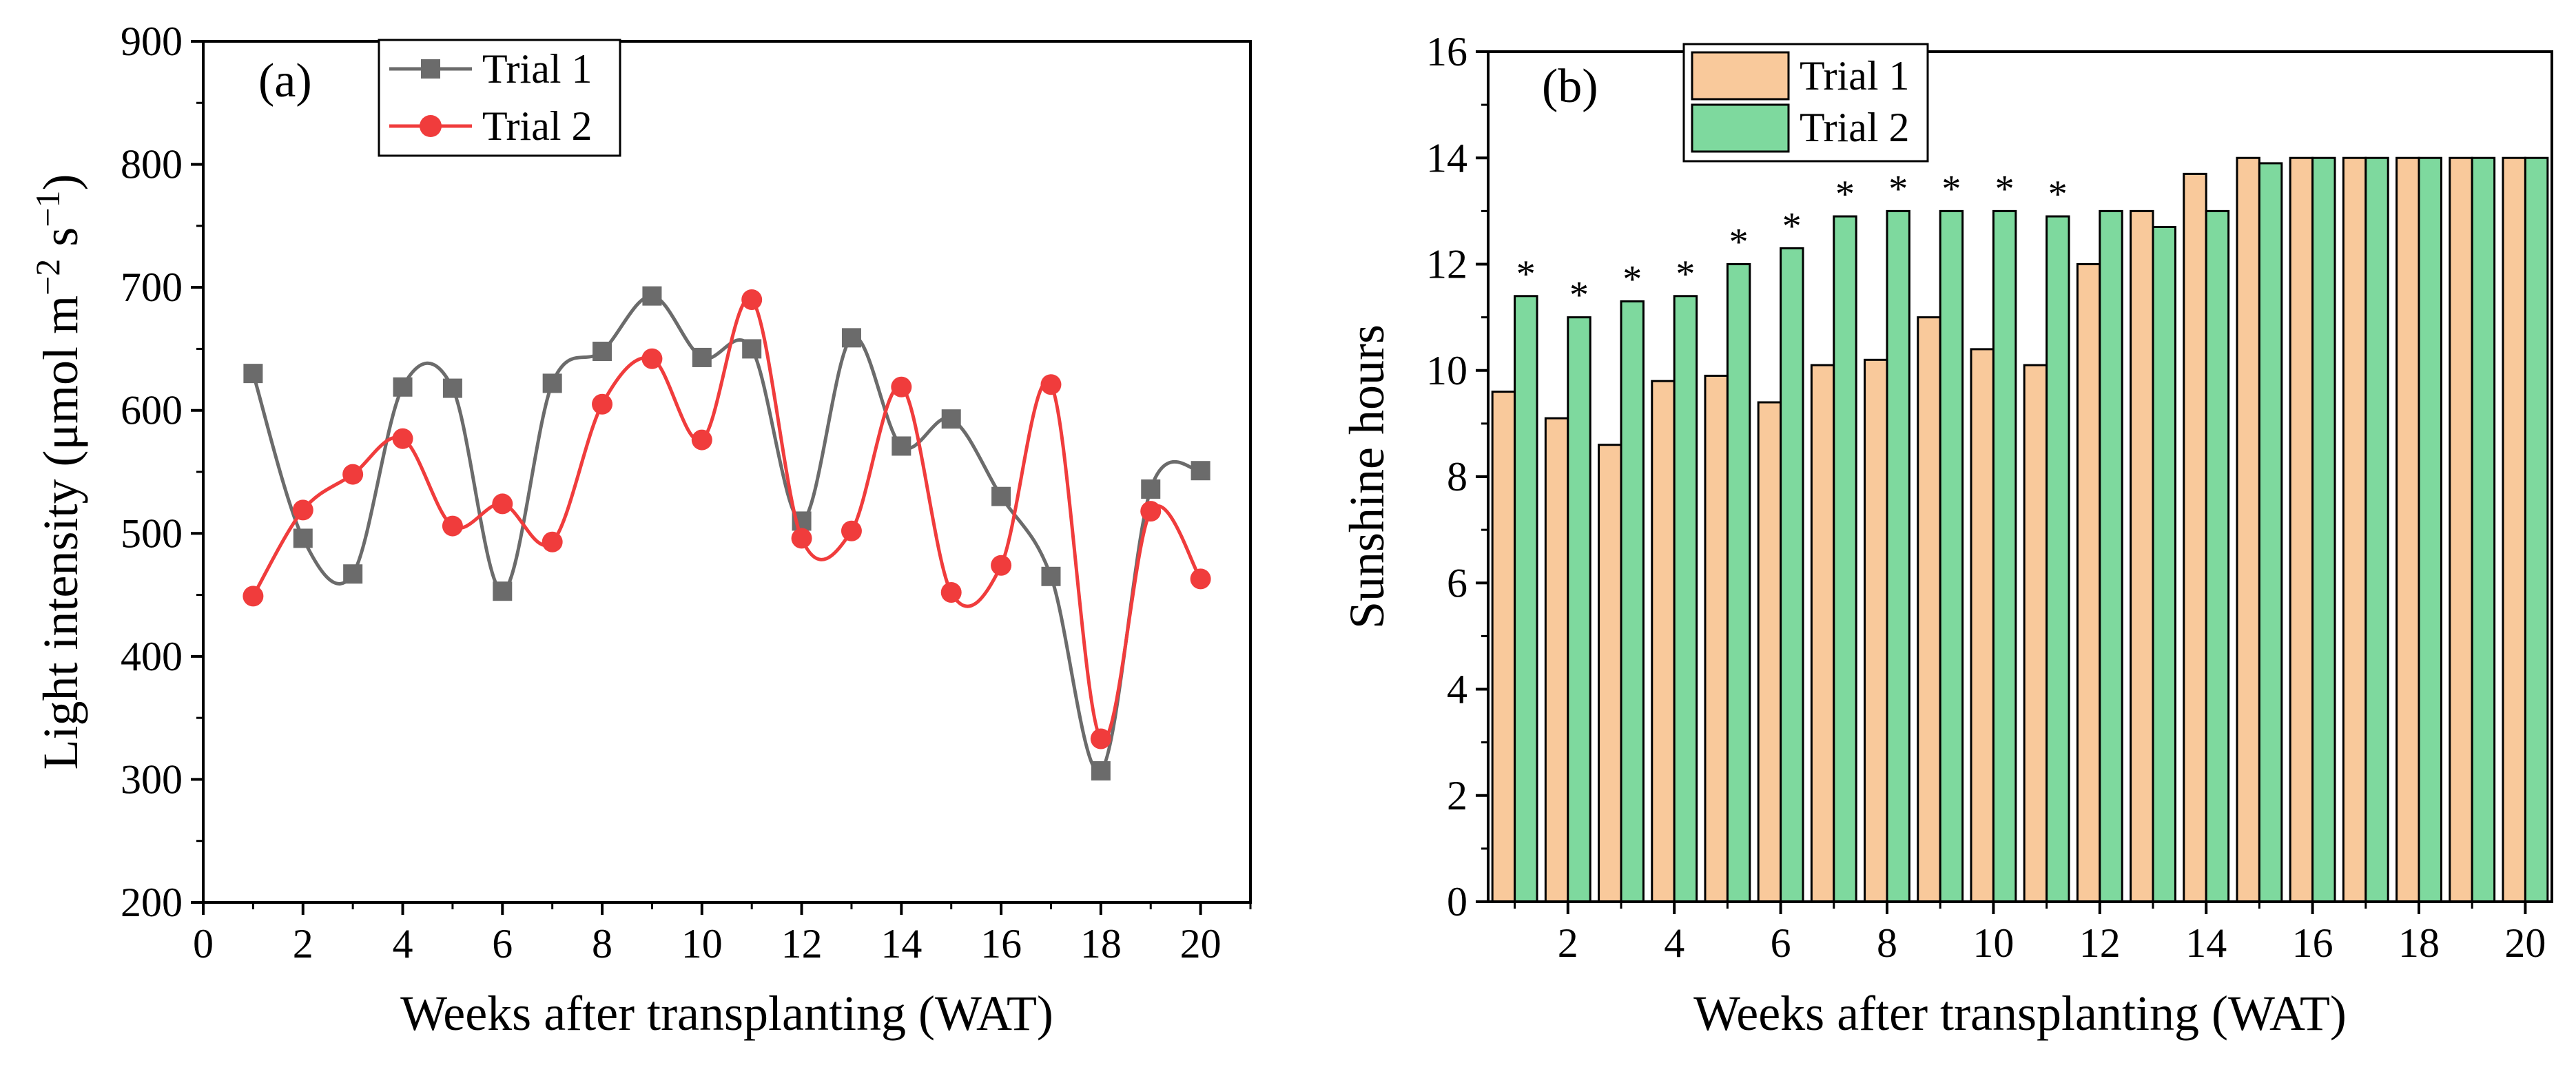 The width and height of the screenshot is (2576, 1065). I want to click on a-y-tick-label: 900, so click(152, 41).